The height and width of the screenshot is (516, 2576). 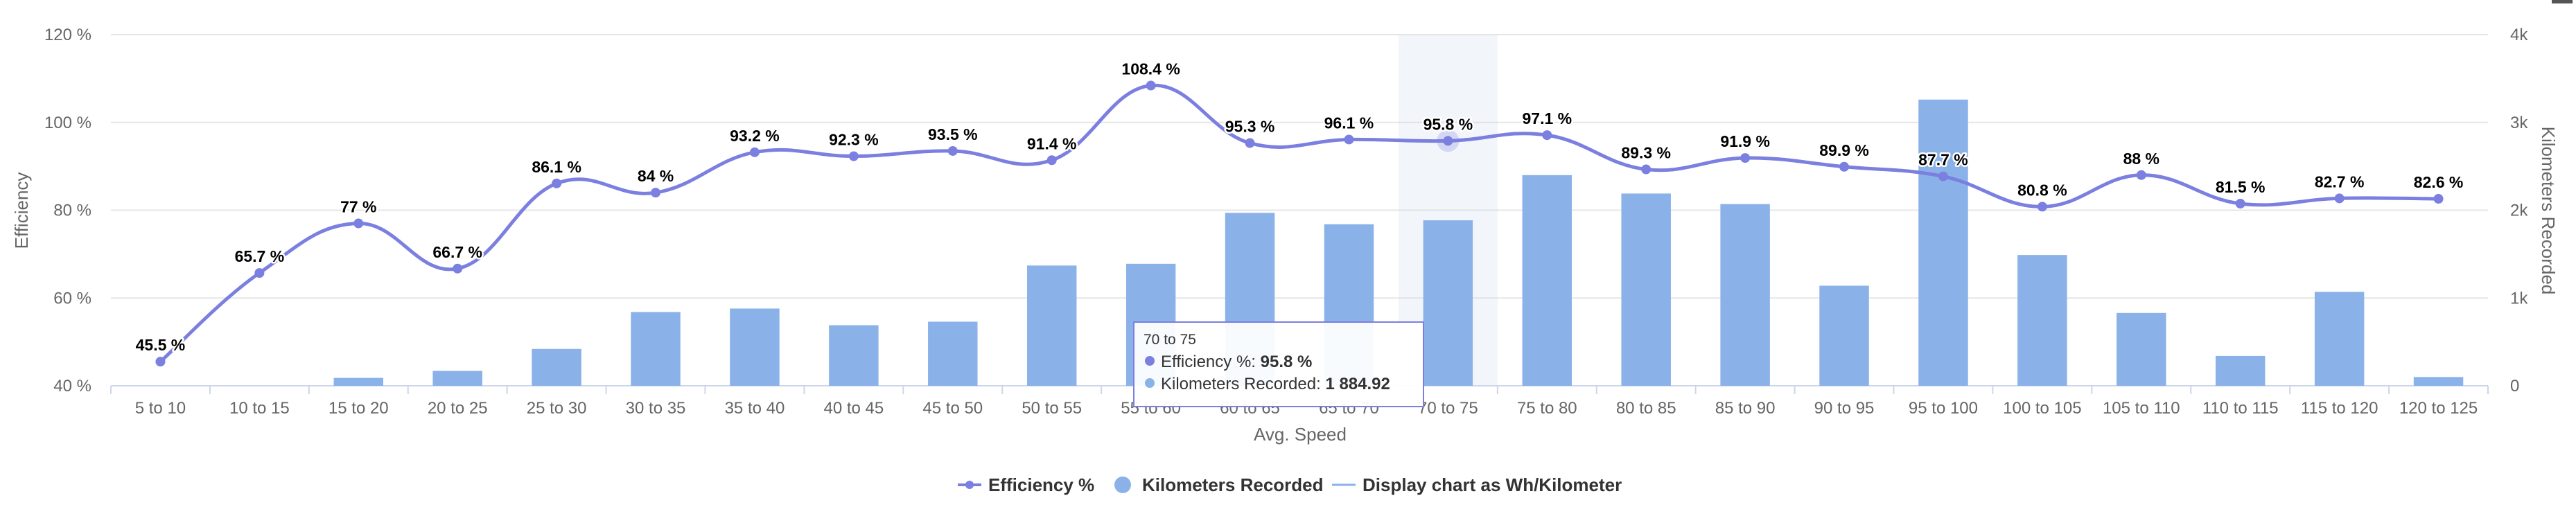 What do you see at coordinates (1287, 362) in the screenshot?
I see `tooltip-efficiency-value: 95.8 %` at bounding box center [1287, 362].